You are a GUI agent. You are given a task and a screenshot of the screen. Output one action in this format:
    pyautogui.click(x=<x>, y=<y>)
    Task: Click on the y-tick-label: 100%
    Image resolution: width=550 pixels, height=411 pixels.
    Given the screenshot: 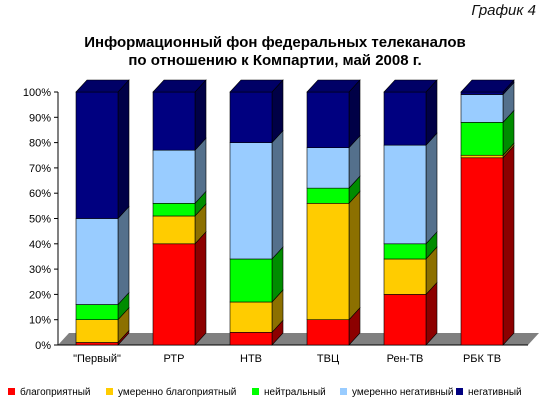 What is the action you would take?
    pyautogui.click(x=37, y=93)
    